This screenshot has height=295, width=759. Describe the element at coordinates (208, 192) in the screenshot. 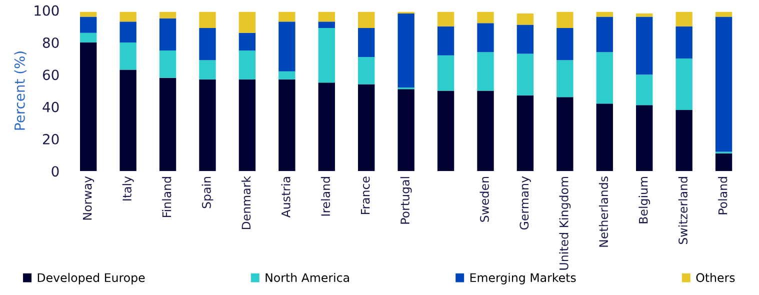

I see `x-tick-label: Spain` at that location.